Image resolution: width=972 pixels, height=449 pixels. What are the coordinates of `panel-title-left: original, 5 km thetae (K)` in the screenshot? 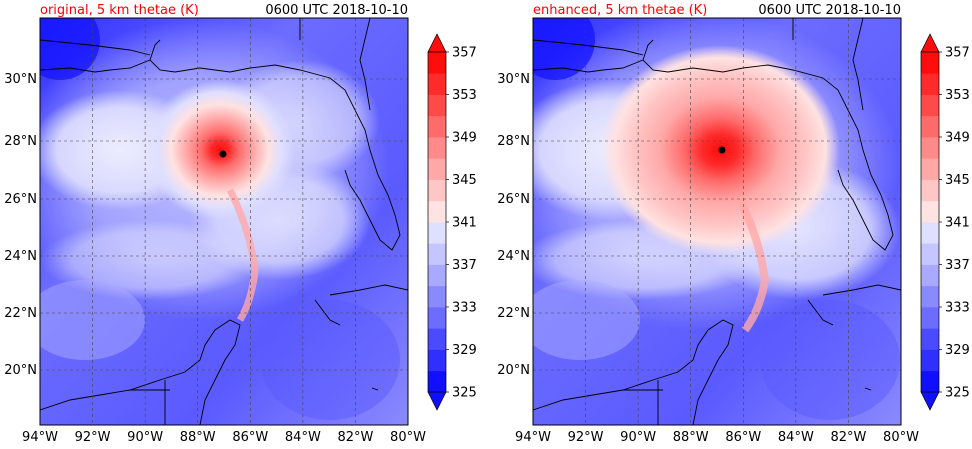 It's located at (119, 10).